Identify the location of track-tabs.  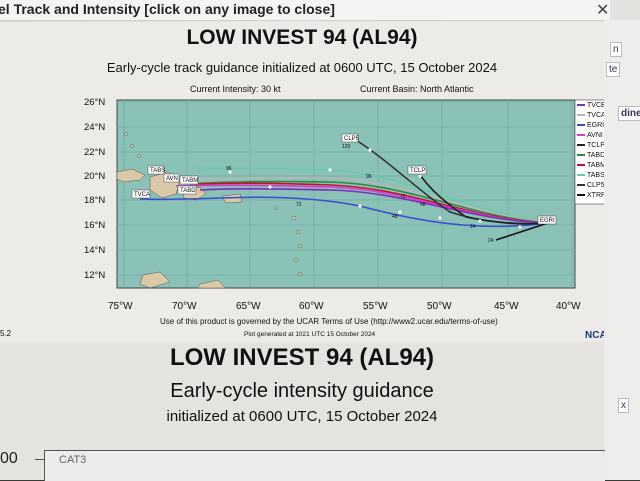
(372, 195).